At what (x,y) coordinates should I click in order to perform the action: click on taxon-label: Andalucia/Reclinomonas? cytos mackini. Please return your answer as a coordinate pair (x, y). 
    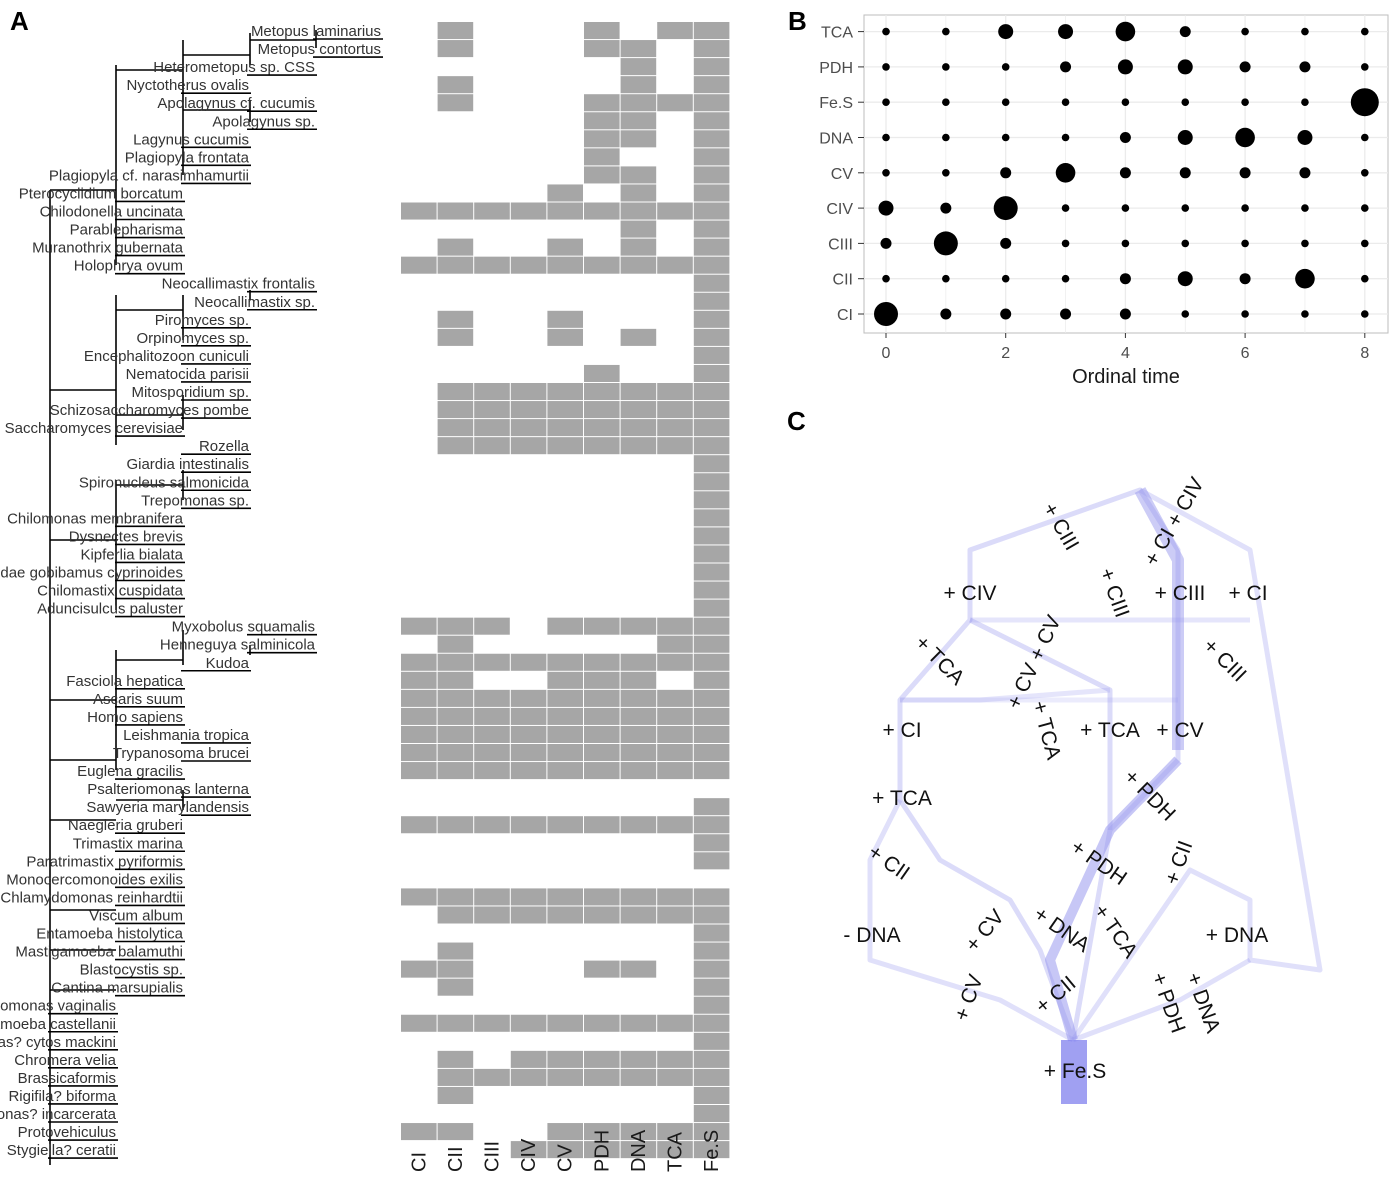
    Looking at the image, I should click on (58, 1042).